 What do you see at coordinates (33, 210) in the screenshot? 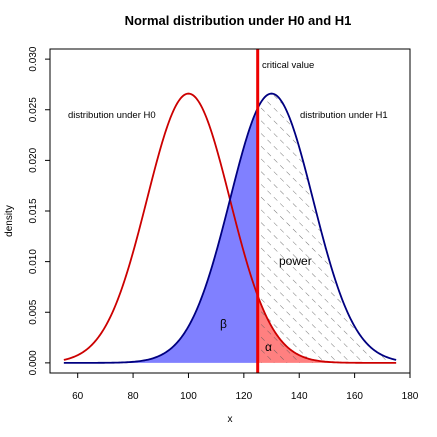
I see `y-tick-label: 0.015` at bounding box center [33, 210].